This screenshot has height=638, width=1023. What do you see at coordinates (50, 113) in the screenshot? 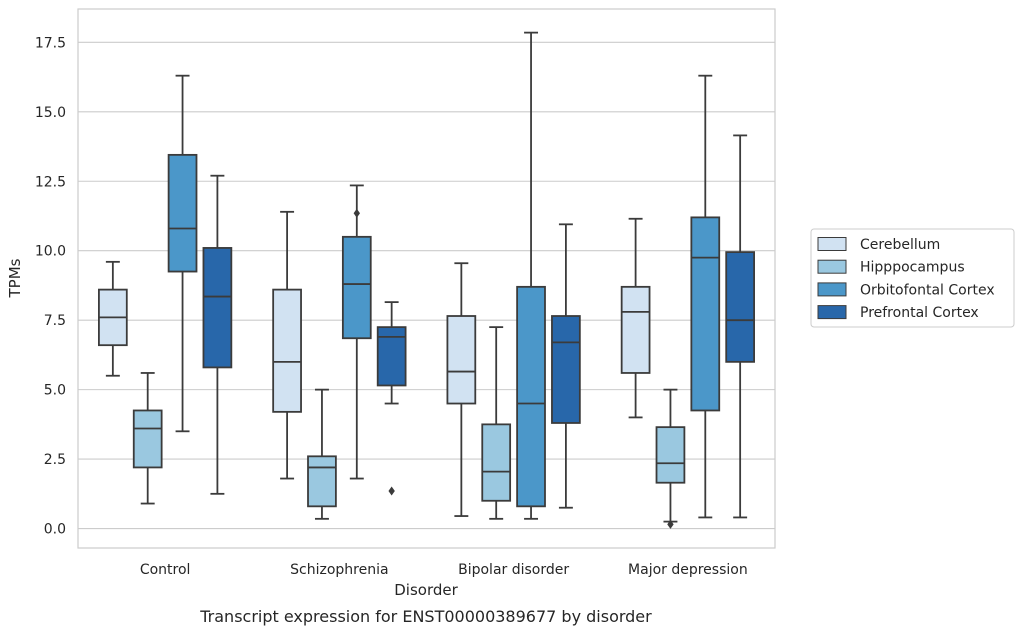
I see `y-tick-label: 15.0` at bounding box center [50, 113].